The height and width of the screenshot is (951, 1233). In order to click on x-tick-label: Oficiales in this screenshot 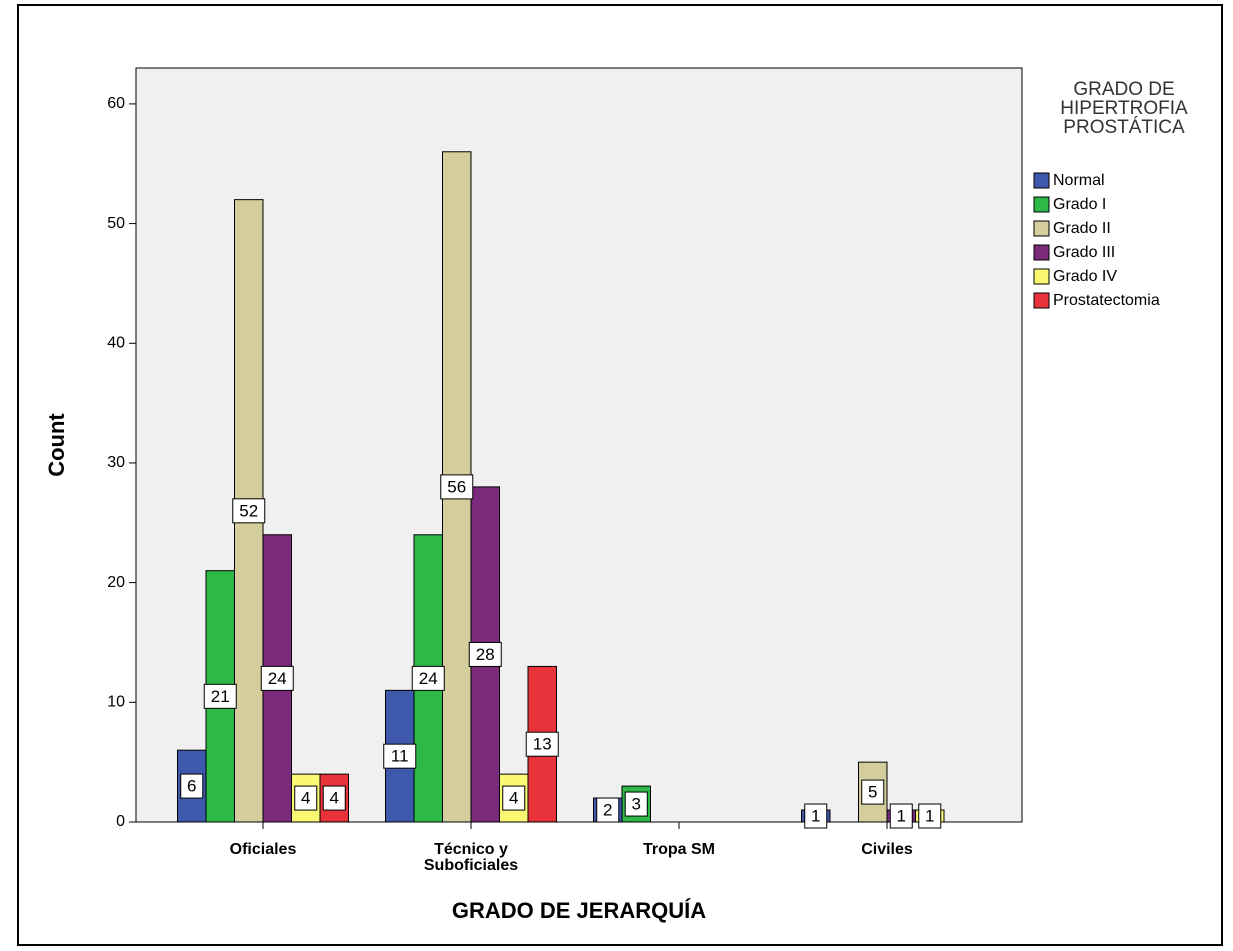, I will do `click(263, 849)`.